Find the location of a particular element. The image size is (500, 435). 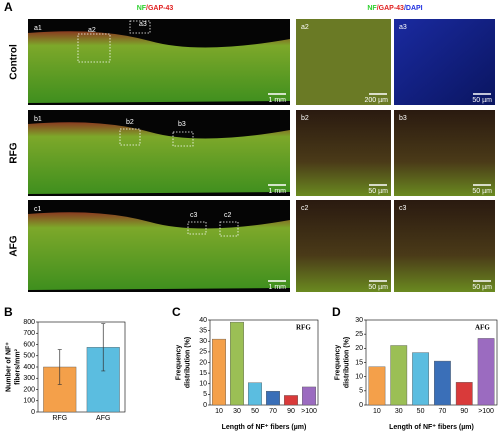

y-tick-label: 800 is located at coordinates (29, 322).